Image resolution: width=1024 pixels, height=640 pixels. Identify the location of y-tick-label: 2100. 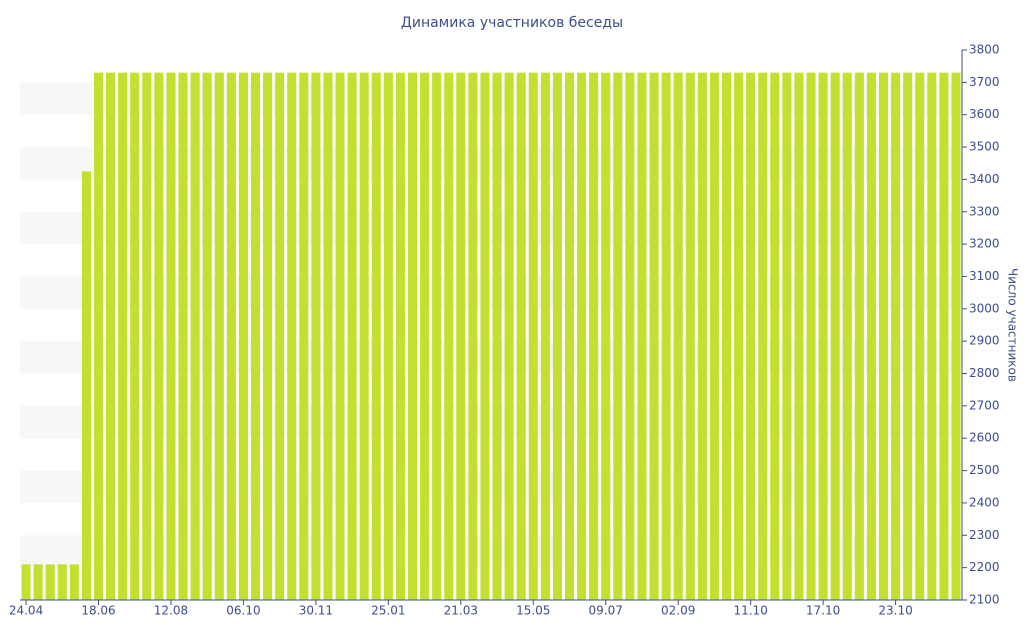
(984, 600).